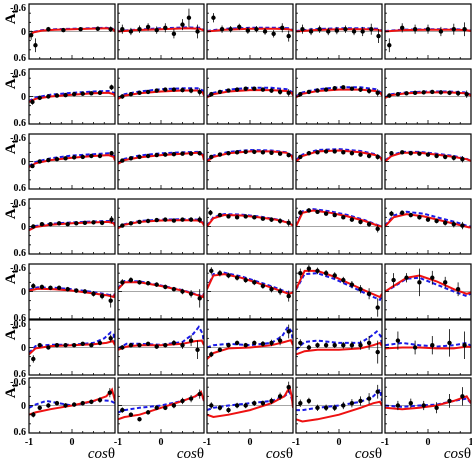 Image resolution: width=472 pixels, height=461 pixels. What do you see at coordinates (72, 403) in the screenshot?
I see `model-dashed-curve` at bounding box center [72, 403].